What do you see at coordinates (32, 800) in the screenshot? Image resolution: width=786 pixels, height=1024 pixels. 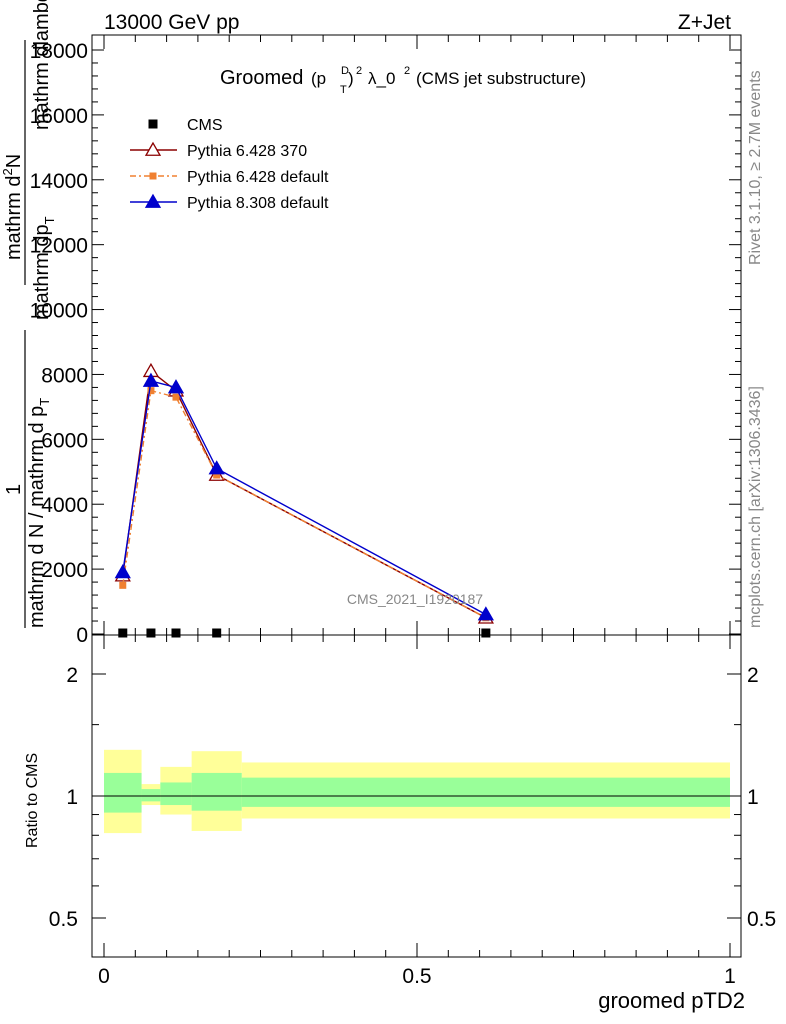 I see `ratio-y-axis-label: Ratio to CMS` at bounding box center [32, 800].